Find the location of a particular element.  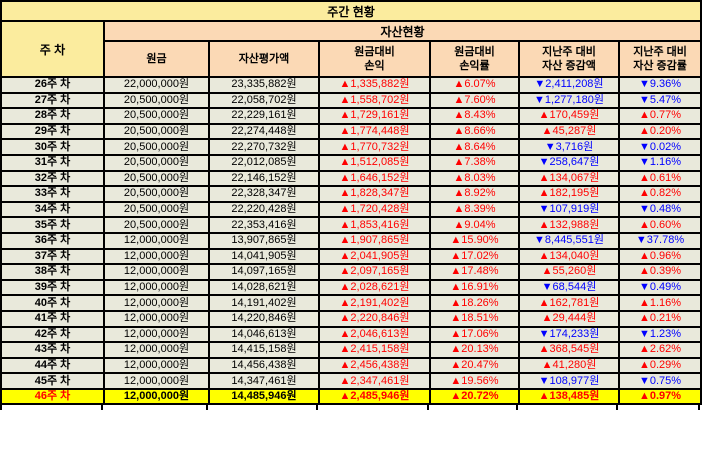

pl-rate-cell: ▲9.04% is located at coordinates (474, 225).